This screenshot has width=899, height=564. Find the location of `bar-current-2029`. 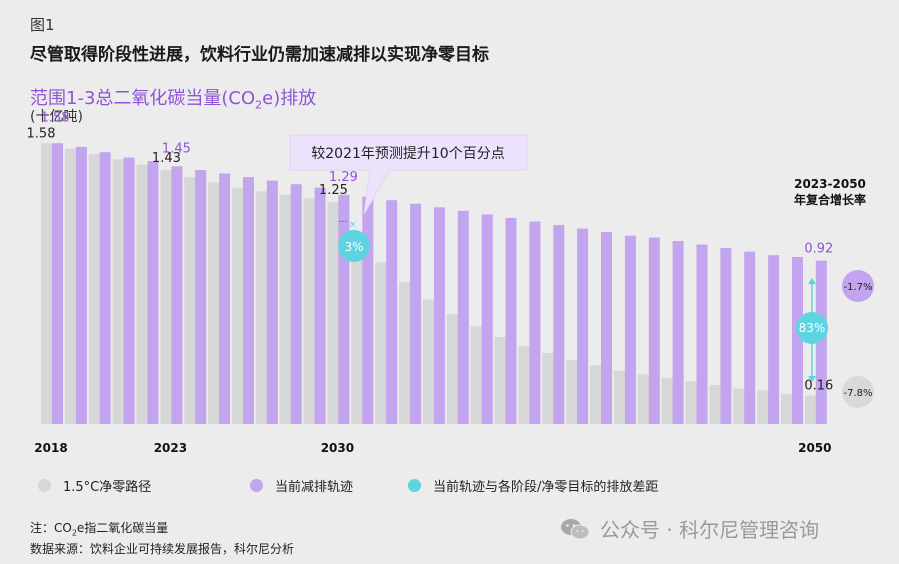

bar-current-2029 is located at coordinates (320, 305).